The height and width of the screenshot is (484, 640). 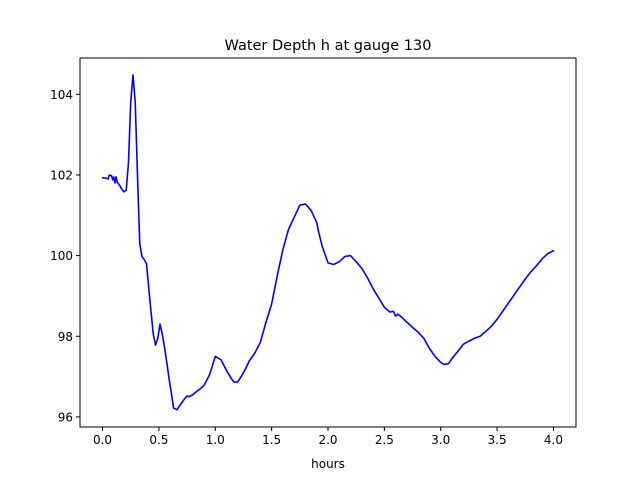 What do you see at coordinates (384, 440) in the screenshot?
I see `x-tick-label: 2.5` at bounding box center [384, 440].